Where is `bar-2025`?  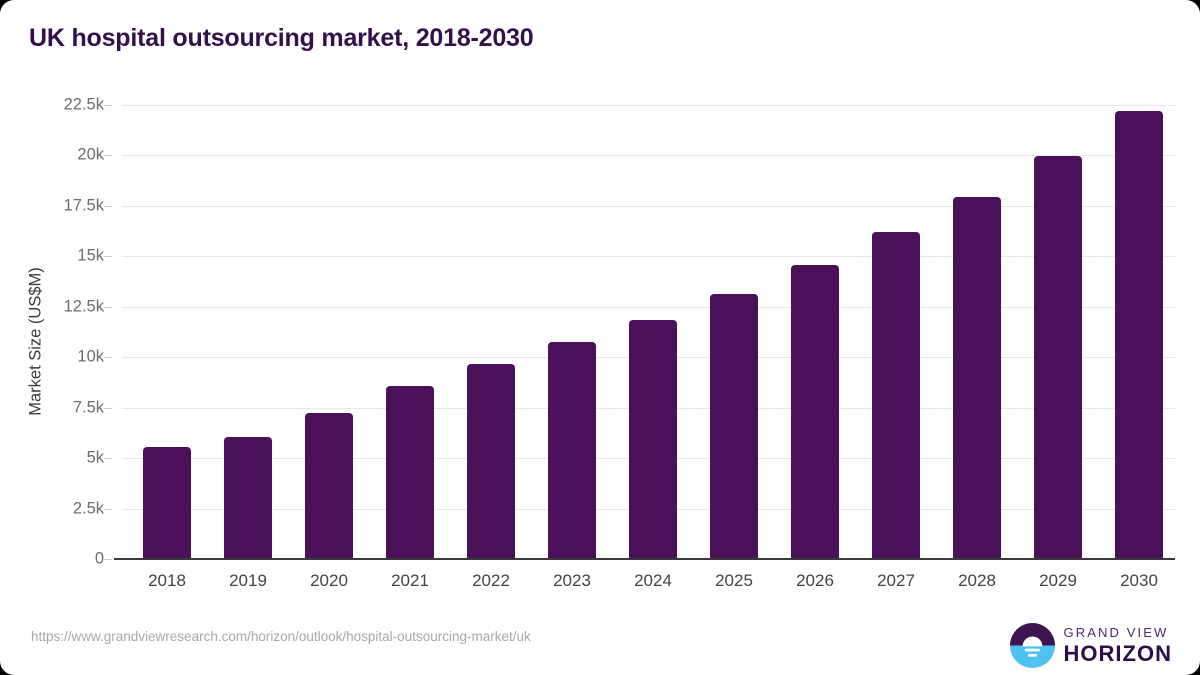 bar-2025 is located at coordinates (734, 426).